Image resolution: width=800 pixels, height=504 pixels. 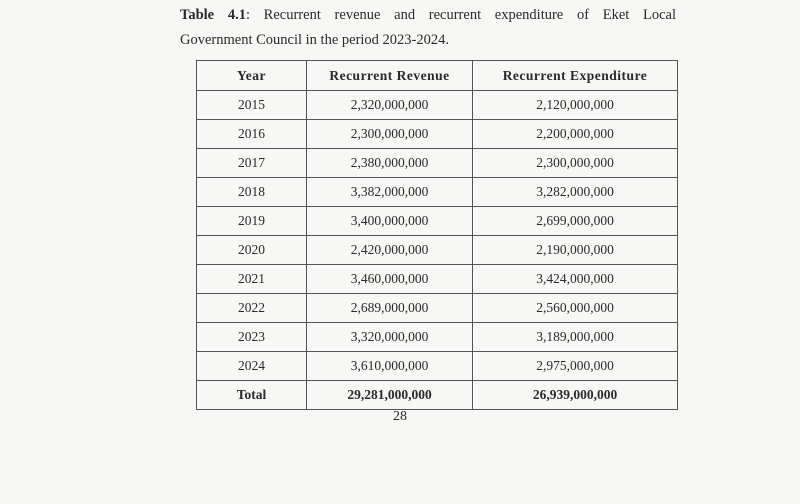 I want to click on revenue-cell: 2,320,000,000, so click(x=389, y=105).